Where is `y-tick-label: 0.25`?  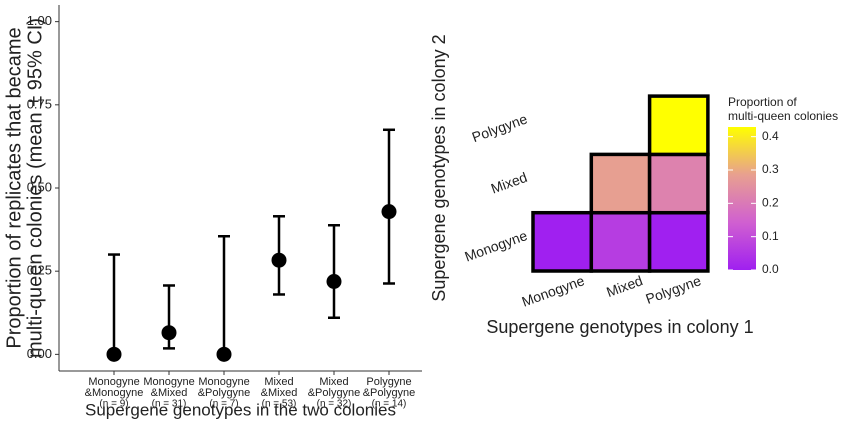
y-tick-label: 0.25 is located at coordinates (39, 270).